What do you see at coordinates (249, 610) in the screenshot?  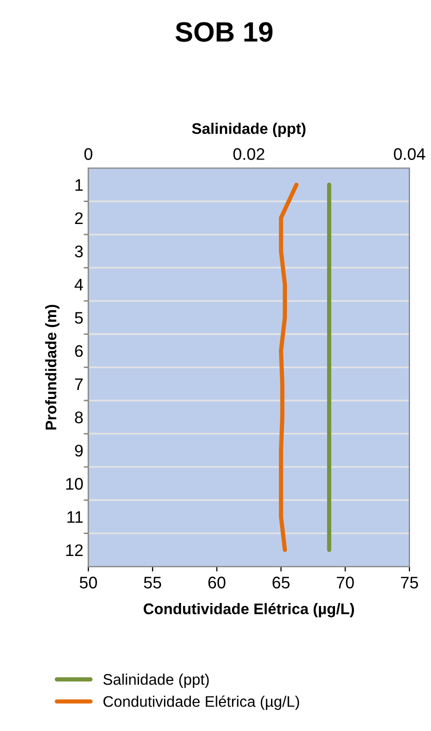 I see `x-axis-title: Condutividade Elétrica (µg/L)` at bounding box center [249, 610].